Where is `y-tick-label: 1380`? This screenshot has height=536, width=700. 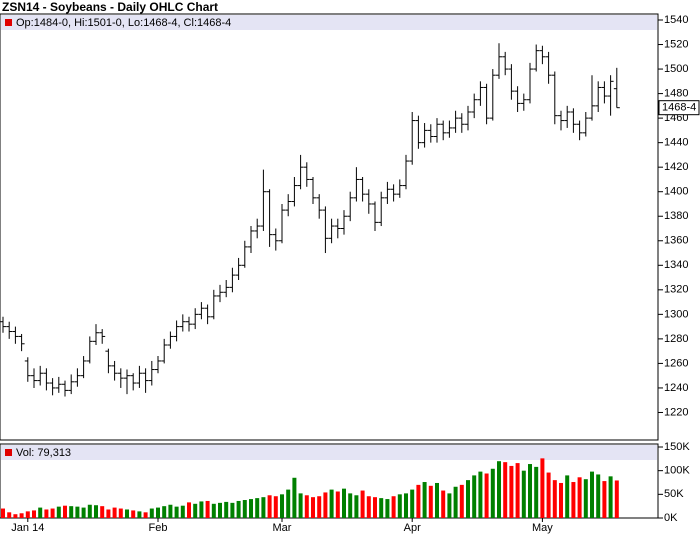
y-tick-label: 1380 is located at coordinates (676, 216).